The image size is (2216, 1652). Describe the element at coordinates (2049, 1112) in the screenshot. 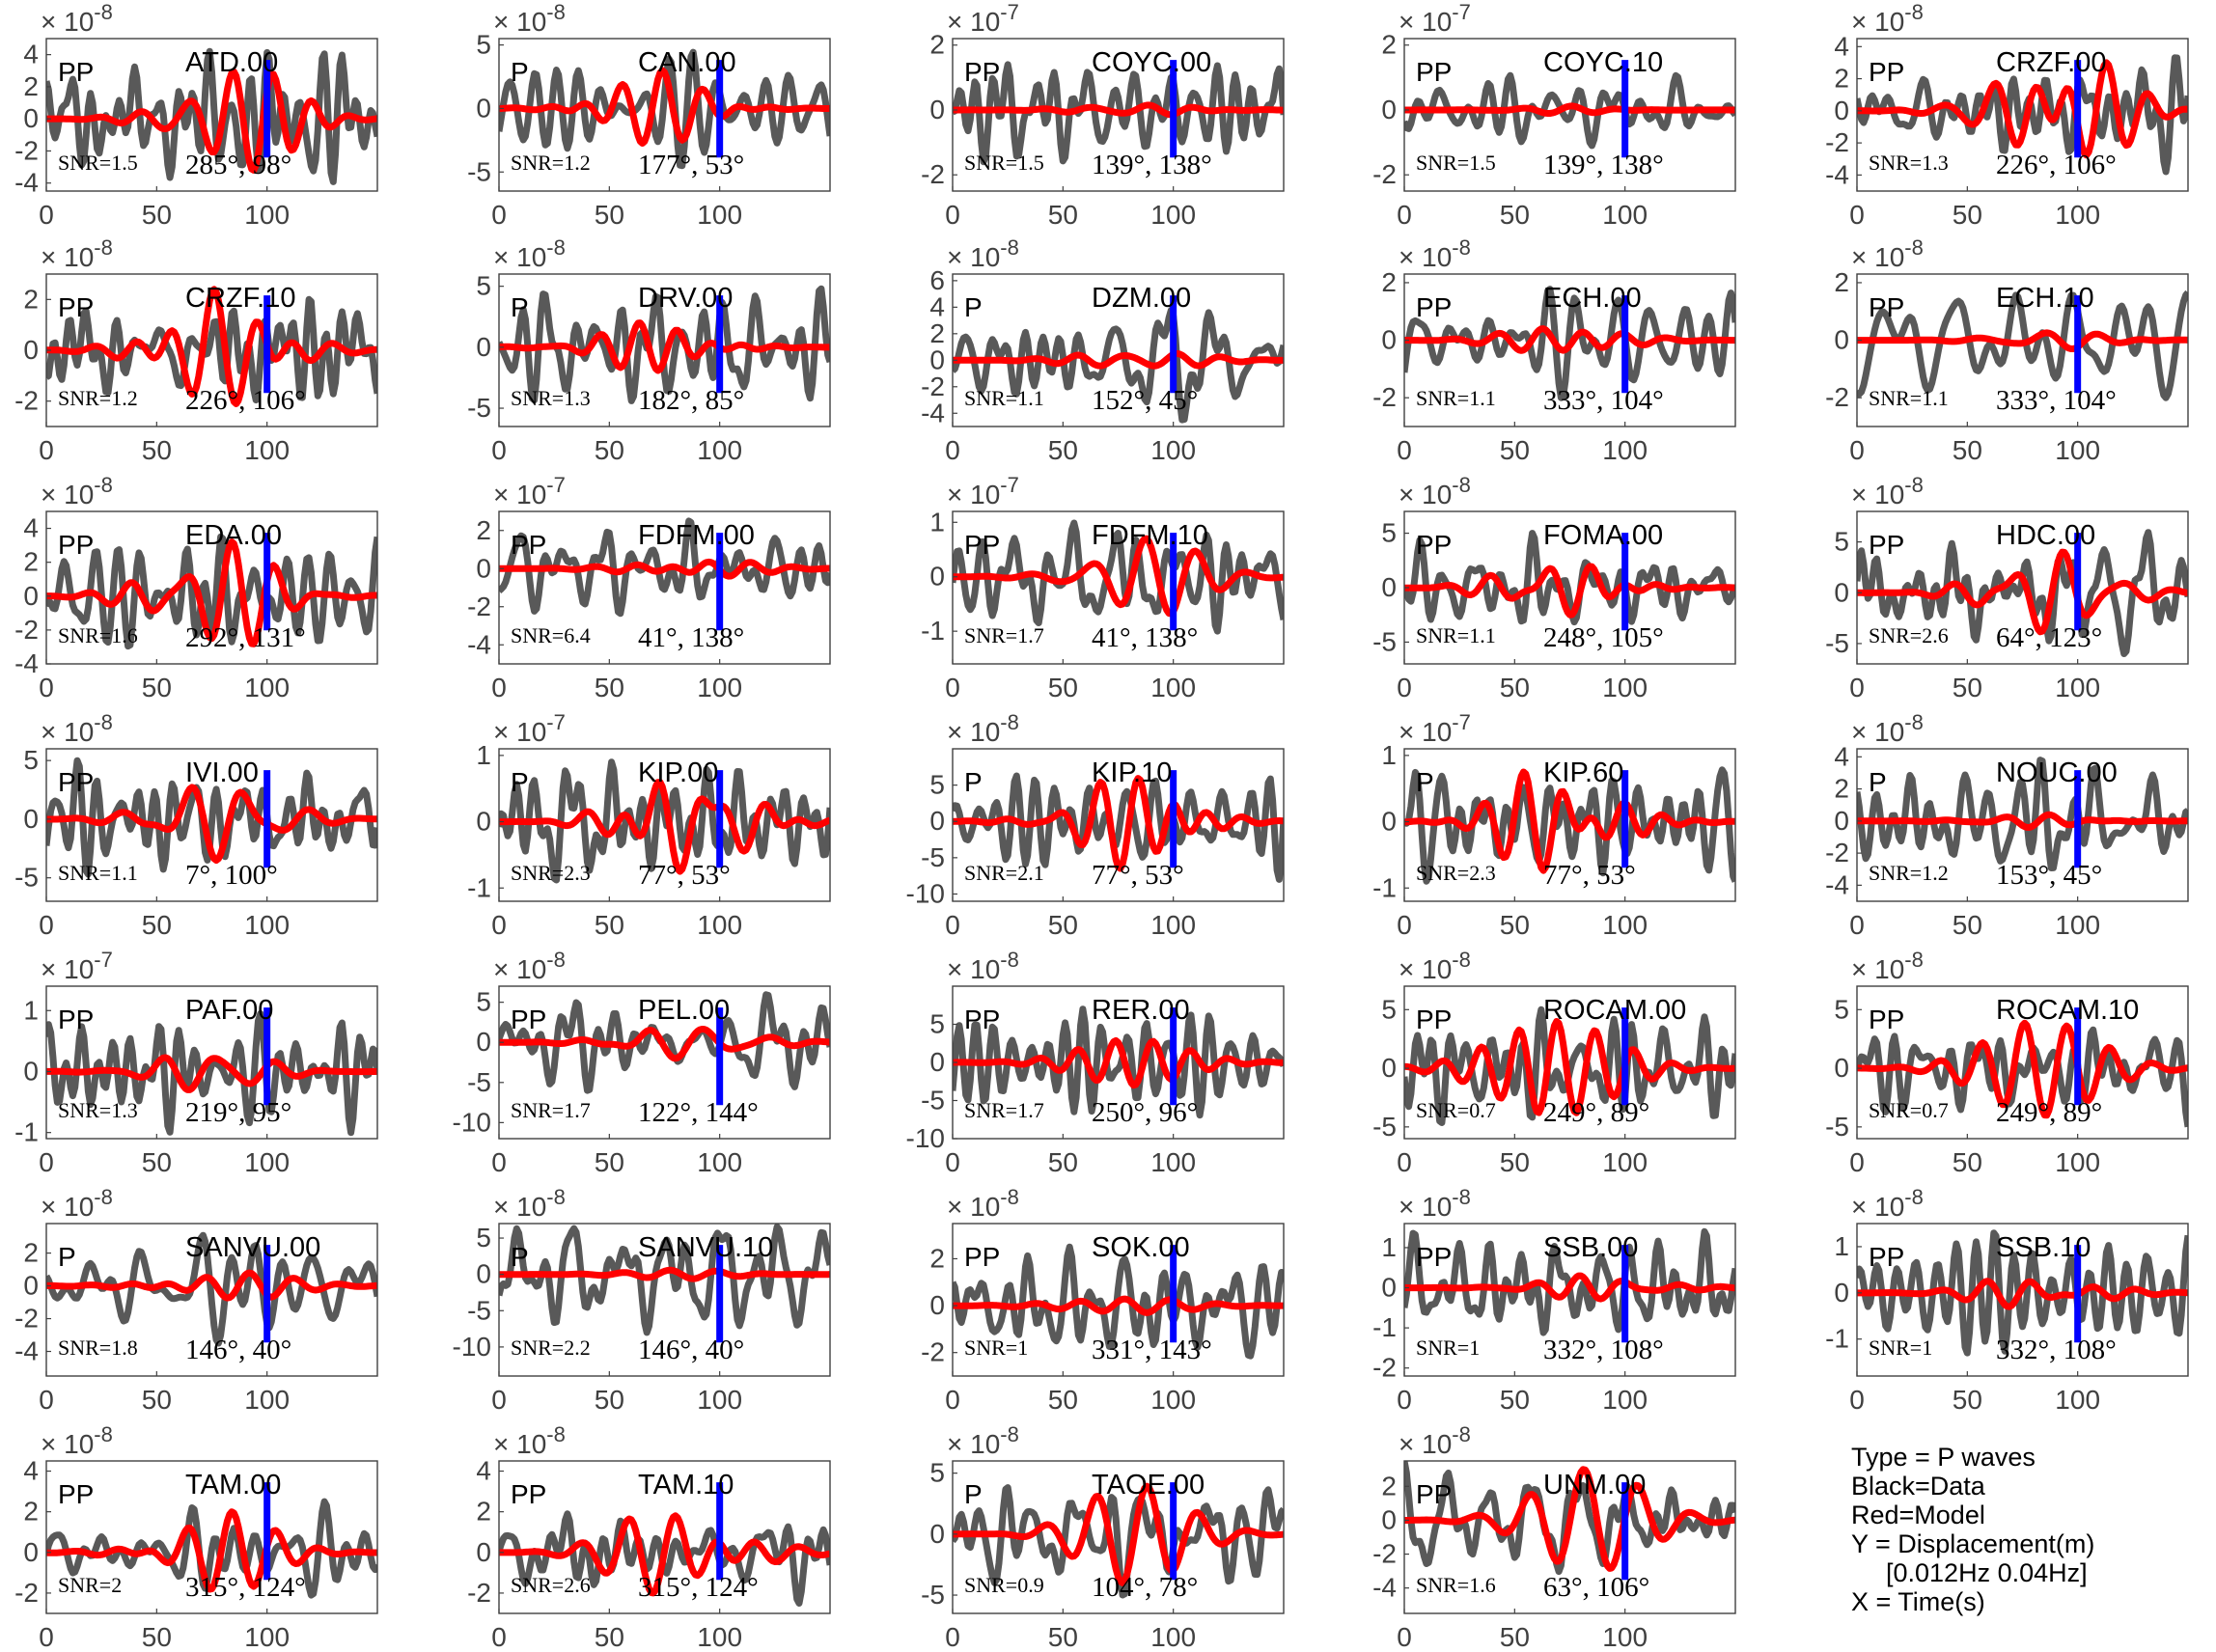

I see `angles-label: 249°, 89°` at that location.